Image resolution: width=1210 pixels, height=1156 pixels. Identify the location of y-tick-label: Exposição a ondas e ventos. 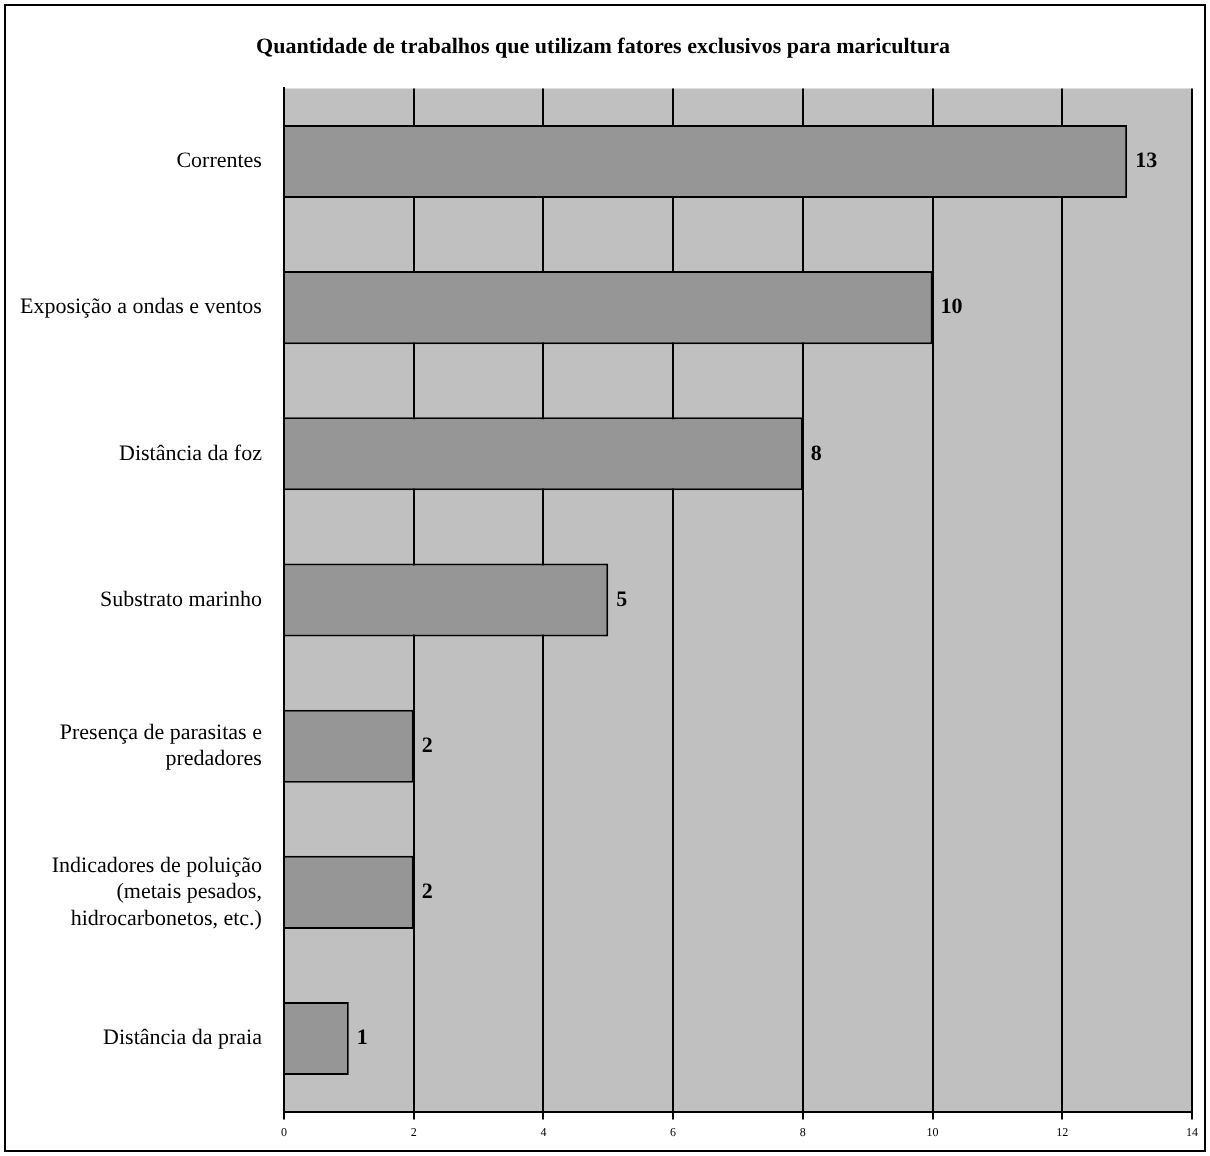
(141, 307).